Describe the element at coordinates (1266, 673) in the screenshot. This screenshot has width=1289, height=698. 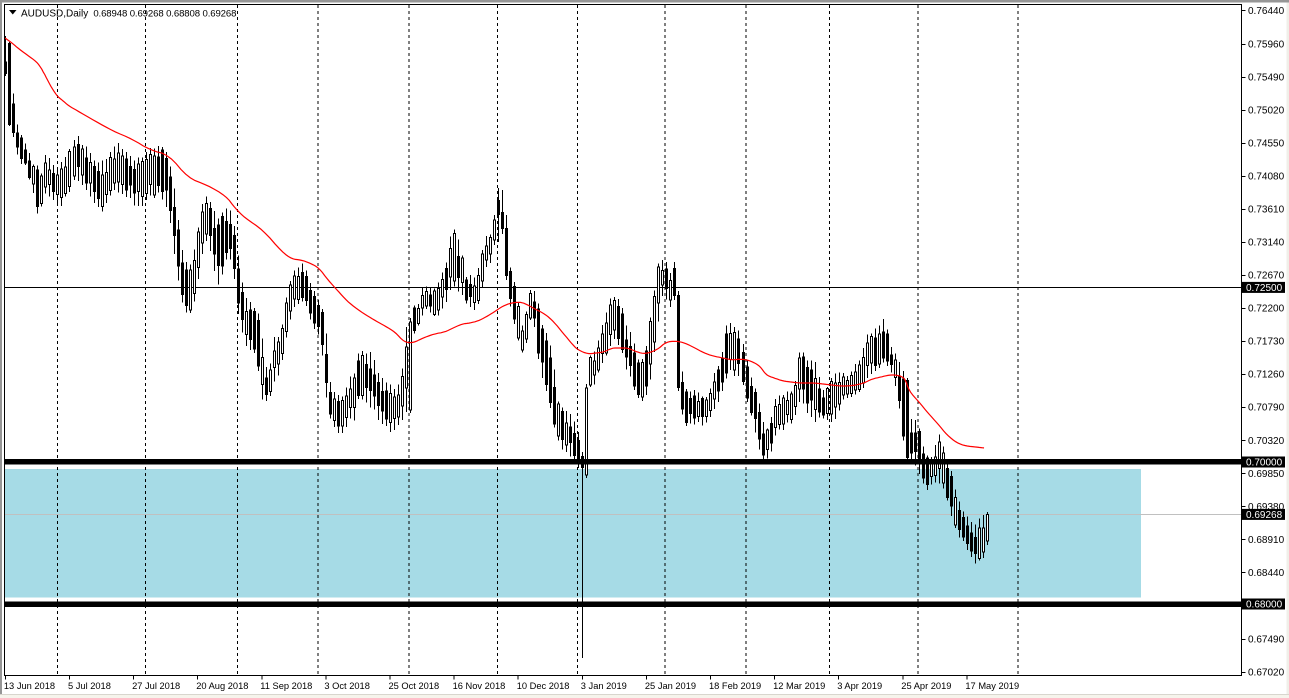
I see `svg-text: 0.67020` at that location.